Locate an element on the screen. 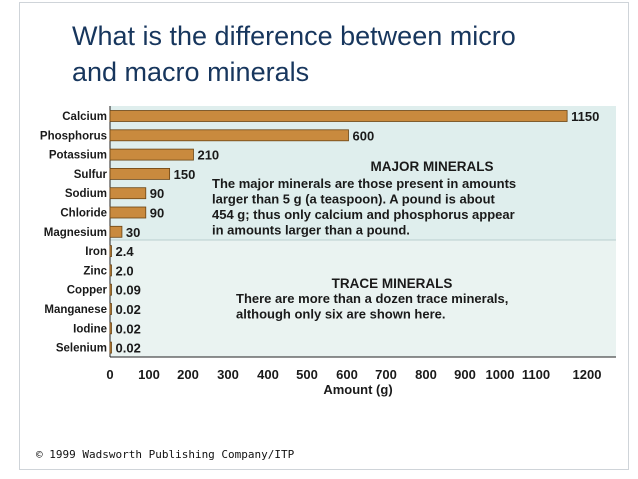  x-tick-label-1200: 1200 is located at coordinates (587, 374).